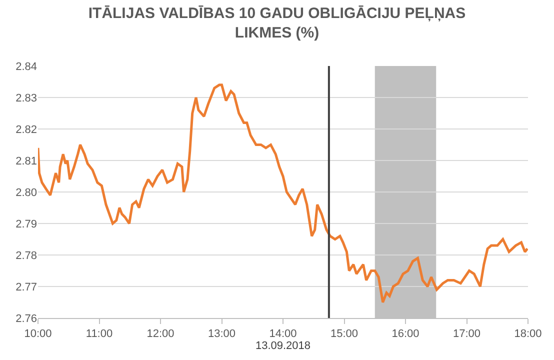 This screenshot has height=360, width=554. I want to click on y-tick-label: 2.76, so click(26, 318).